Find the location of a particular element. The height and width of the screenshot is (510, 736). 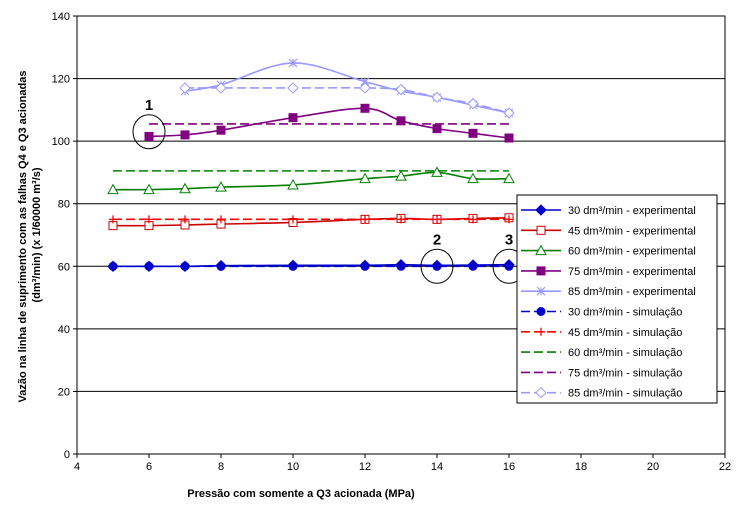

annotation-label: 2 is located at coordinates (437, 239).